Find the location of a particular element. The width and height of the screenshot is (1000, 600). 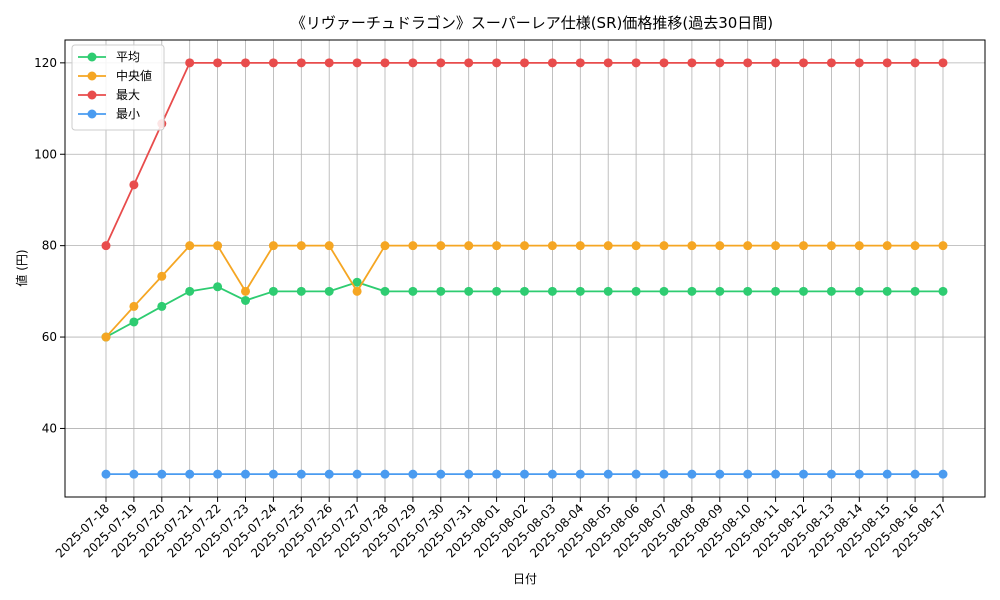

y-tick-label: 40 is located at coordinates (49, 428).